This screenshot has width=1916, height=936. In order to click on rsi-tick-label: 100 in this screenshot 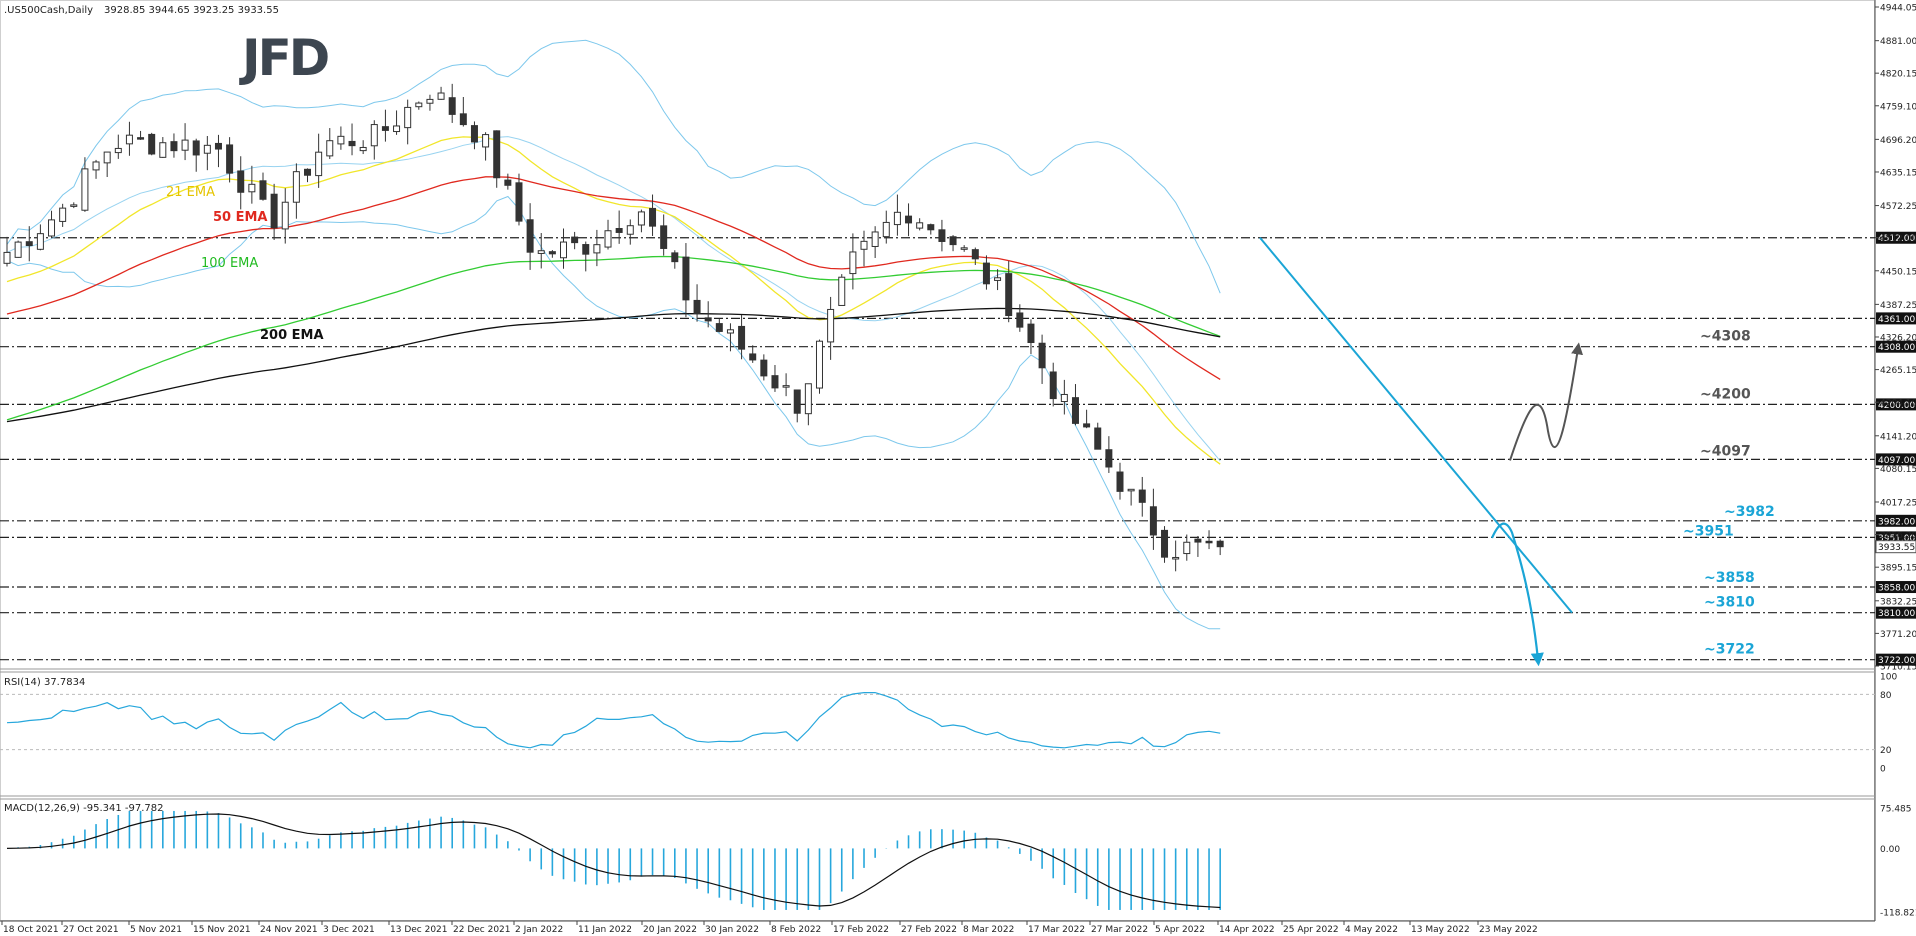, I will do `click(1888, 678)`.